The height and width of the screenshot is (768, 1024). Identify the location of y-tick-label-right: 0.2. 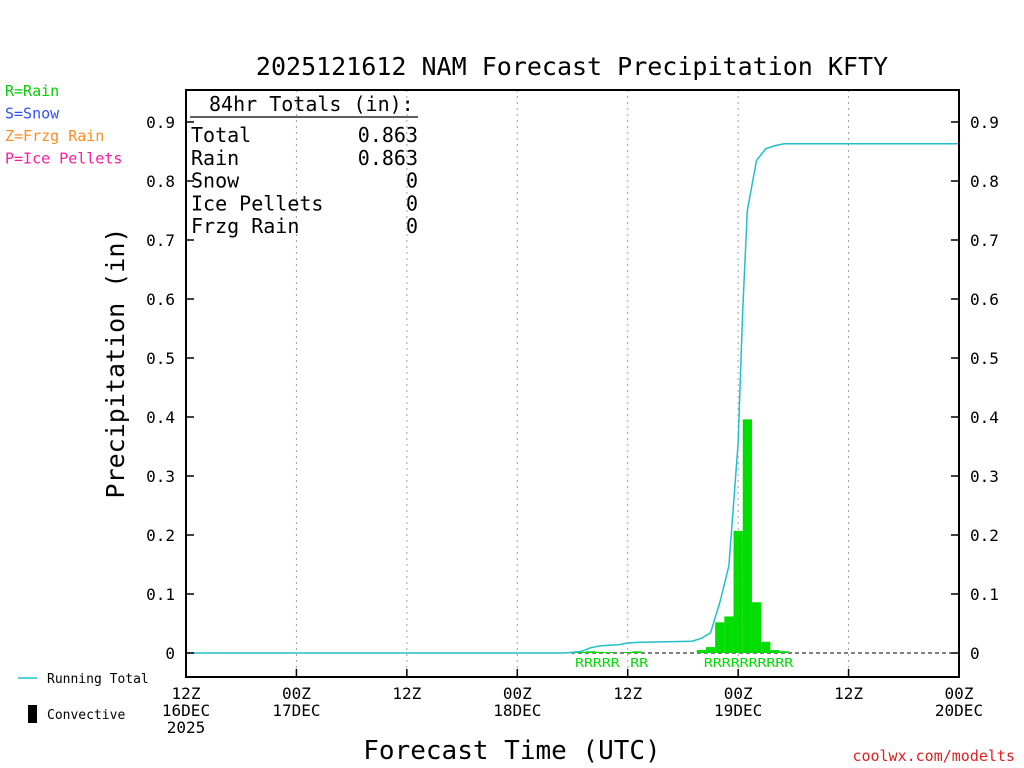
(984, 535).